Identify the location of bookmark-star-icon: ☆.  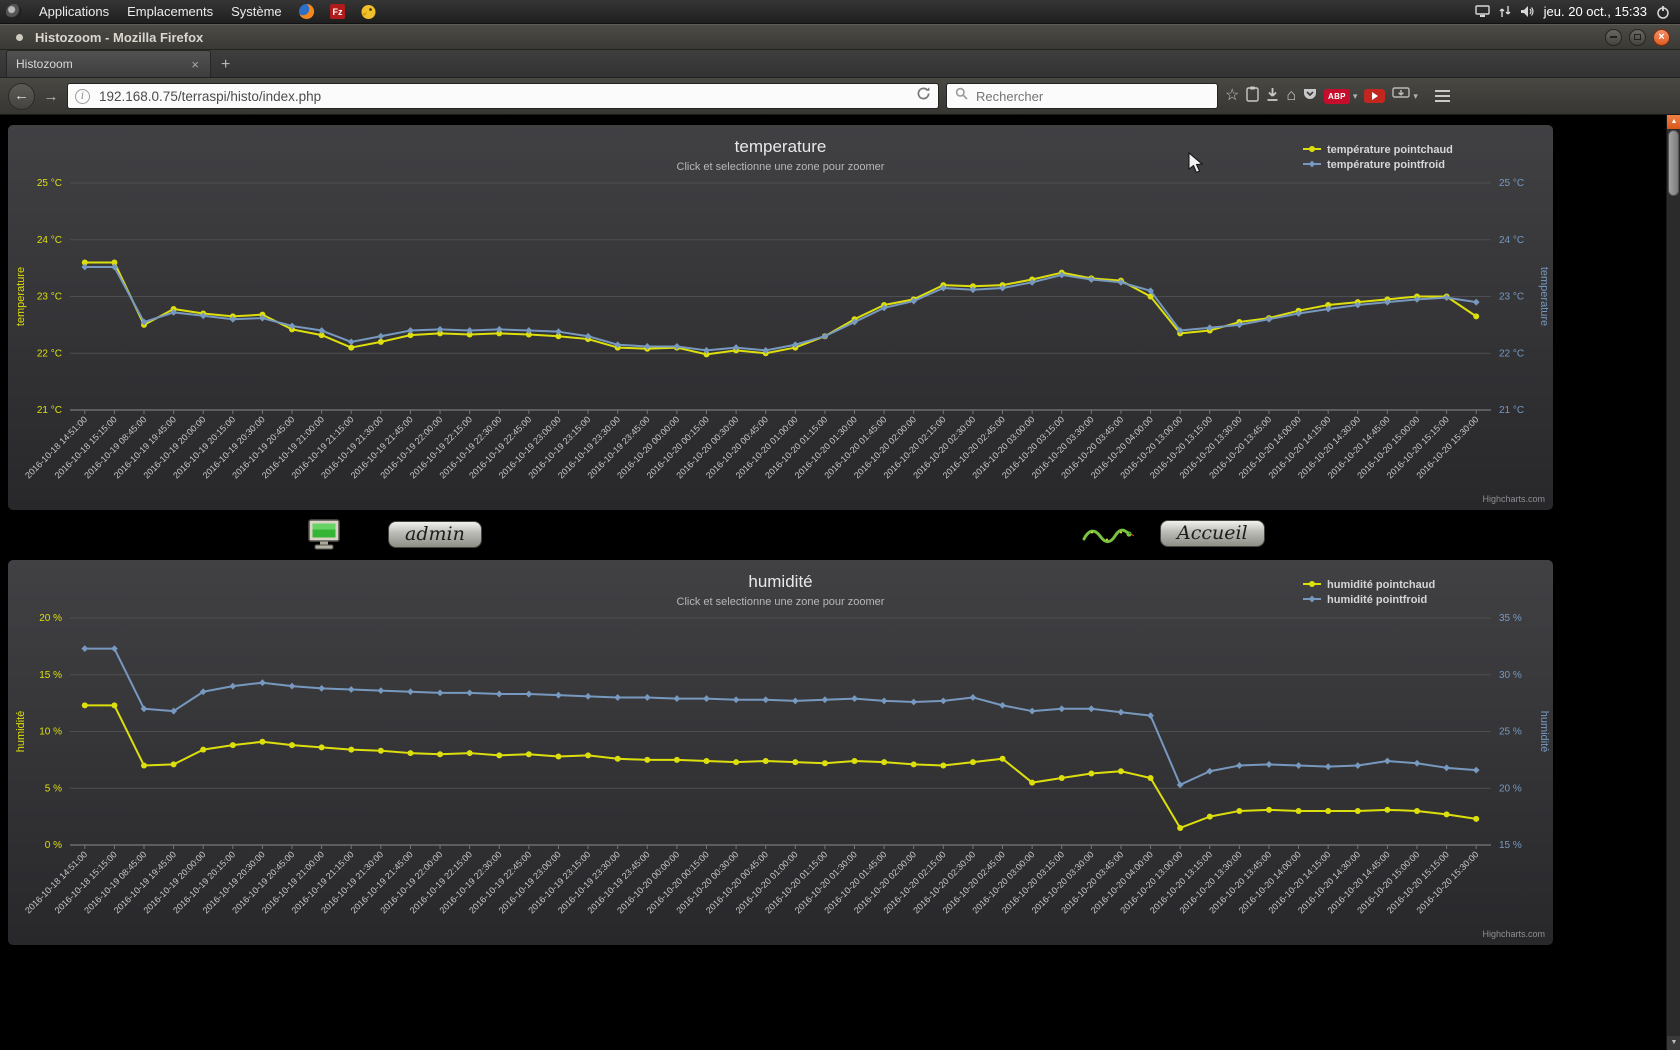
(1232, 95).